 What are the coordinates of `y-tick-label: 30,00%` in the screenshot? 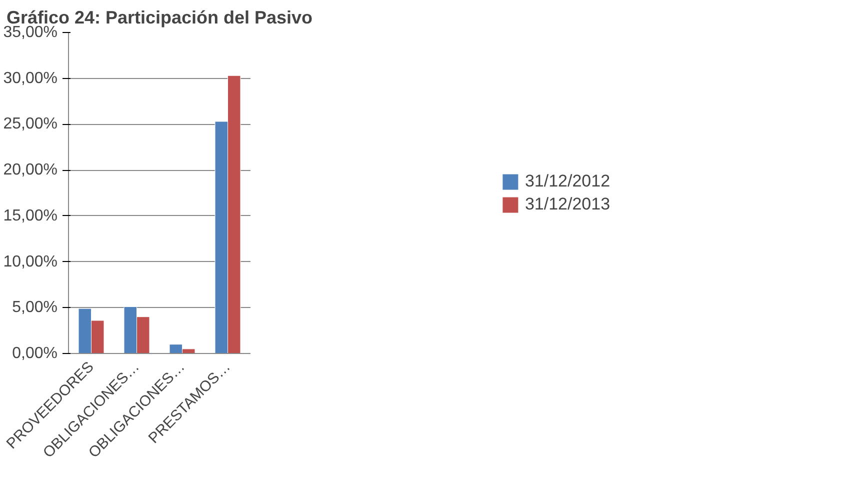 It's located at (30, 78).